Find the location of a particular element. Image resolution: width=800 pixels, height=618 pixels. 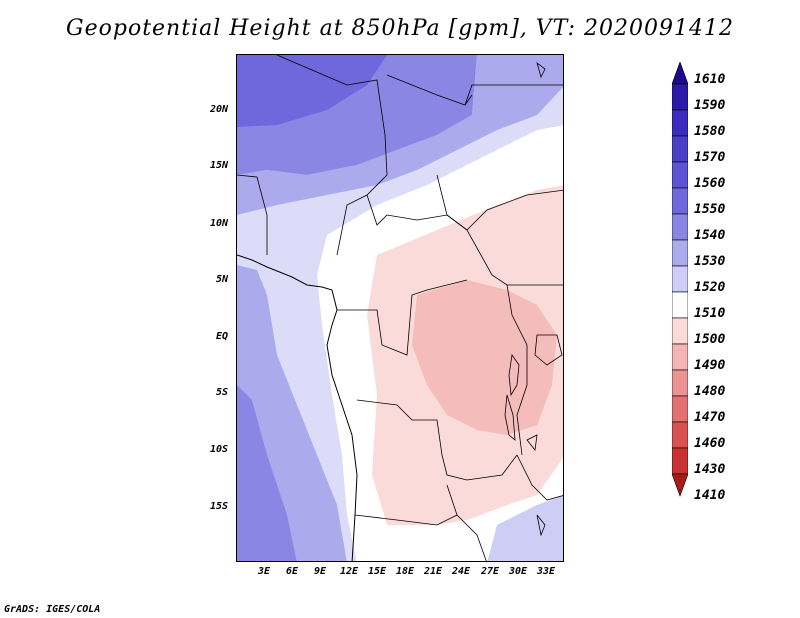

lon-label: 30E is located at coordinates (518, 571).